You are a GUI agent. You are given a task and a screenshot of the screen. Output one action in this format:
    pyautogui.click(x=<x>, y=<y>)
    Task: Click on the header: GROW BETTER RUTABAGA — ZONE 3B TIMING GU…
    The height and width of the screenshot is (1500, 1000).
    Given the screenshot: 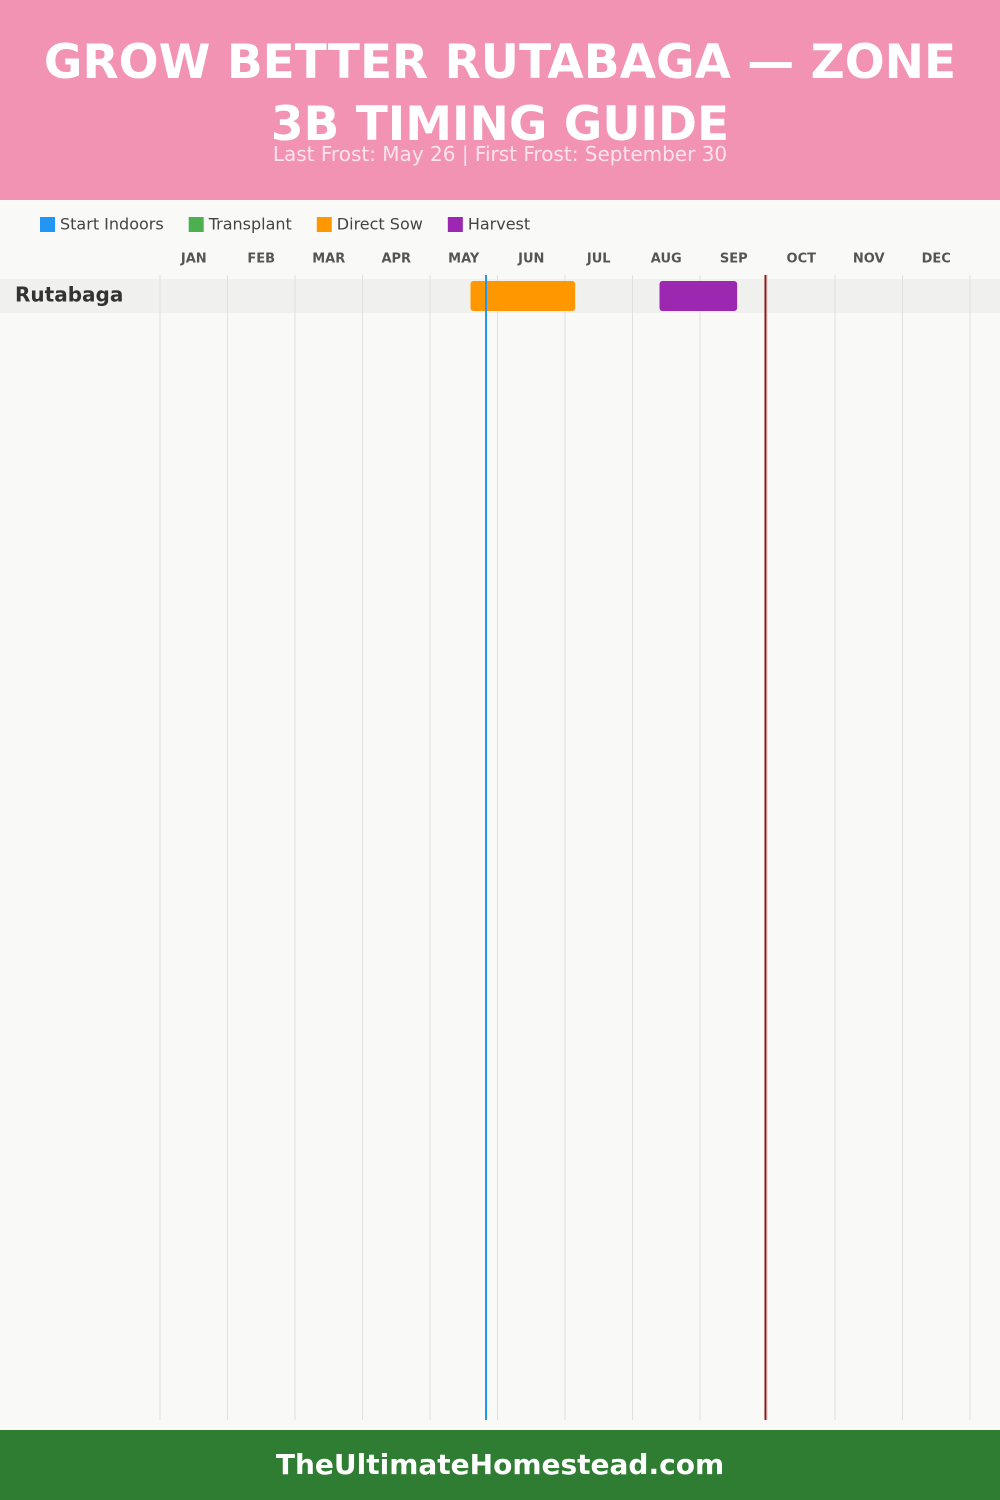 What is the action you would take?
    pyautogui.click(x=500, y=100)
    